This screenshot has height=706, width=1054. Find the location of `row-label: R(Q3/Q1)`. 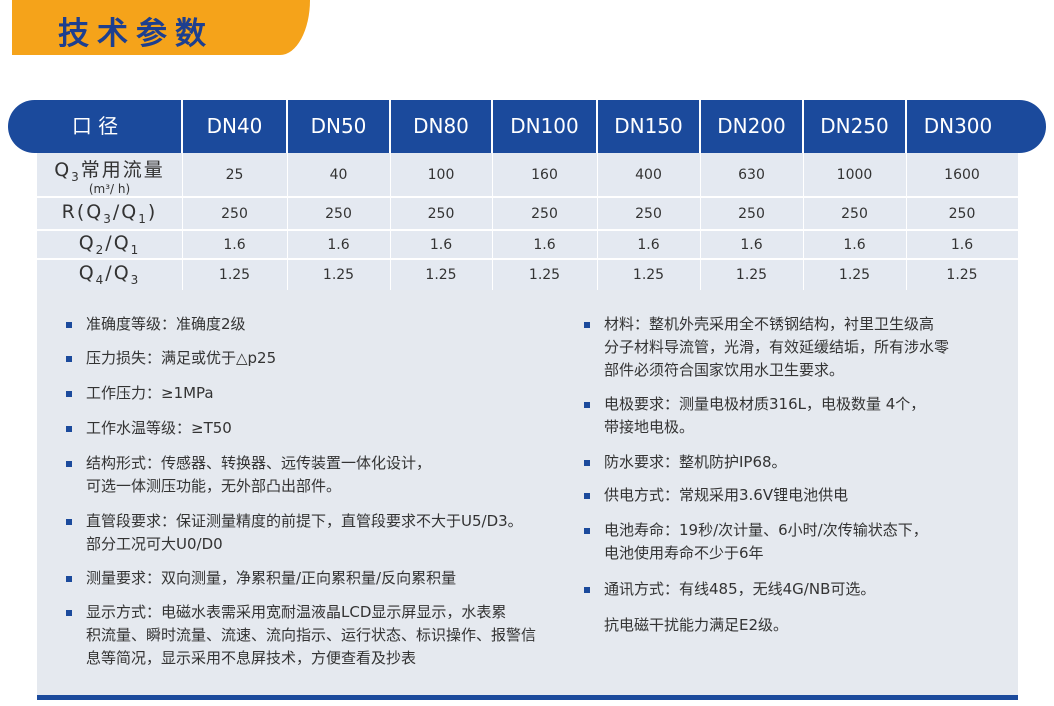

row-label: R(Q3/Q1) is located at coordinates (109, 213).